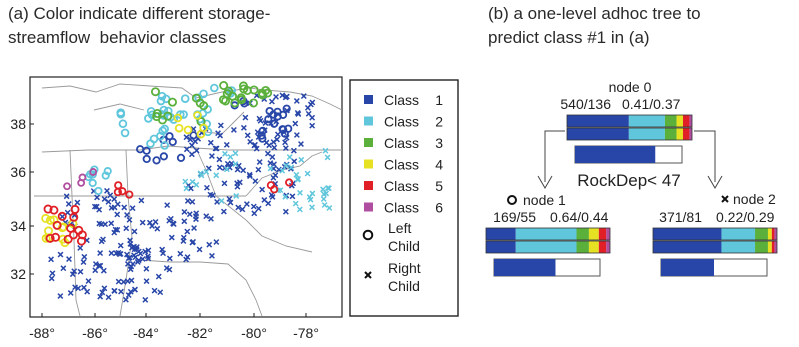 The height and width of the screenshot is (347, 799). What do you see at coordinates (629, 121) in the screenshot?
I see `node0-bar-top-frame` at bounding box center [629, 121].